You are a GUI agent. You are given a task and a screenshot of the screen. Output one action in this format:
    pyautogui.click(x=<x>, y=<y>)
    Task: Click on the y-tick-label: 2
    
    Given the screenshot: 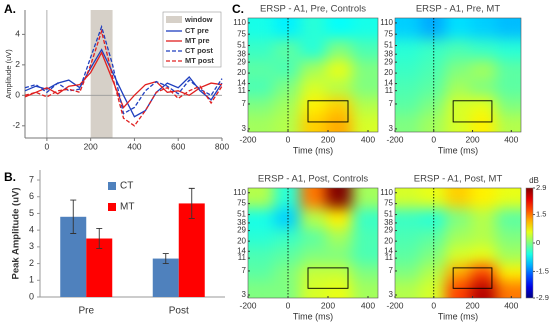 What is the action you would take?
    pyautogui.click(x=31, y=263)
    